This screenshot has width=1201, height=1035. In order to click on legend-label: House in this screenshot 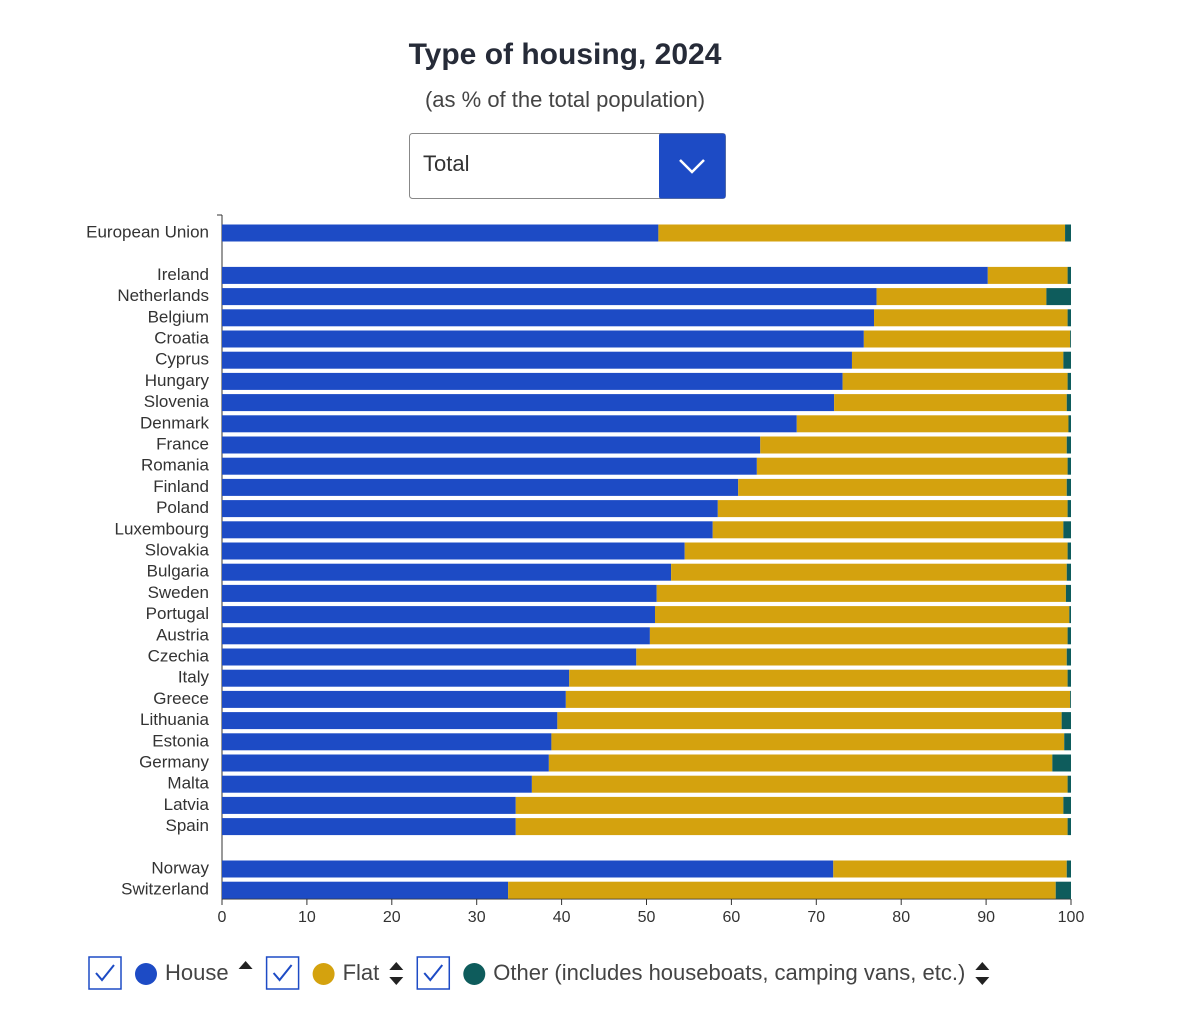, I will do `click(197, 972)`.